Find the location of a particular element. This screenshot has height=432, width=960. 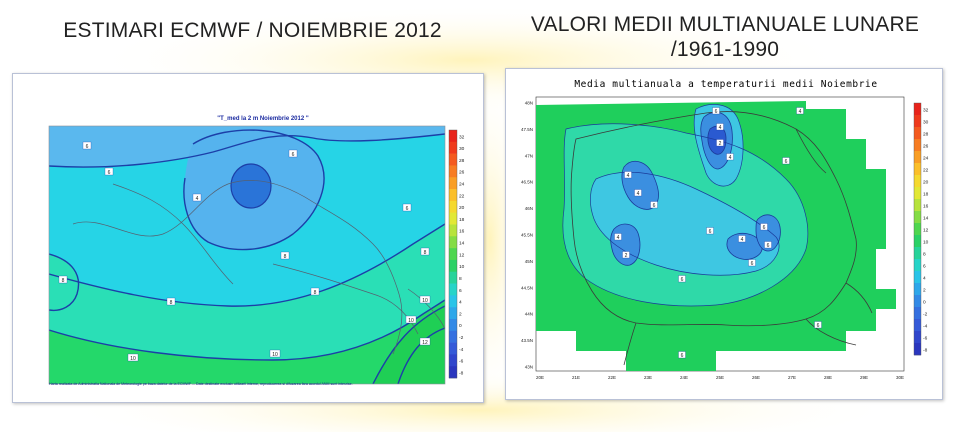

colorbar-tick-label: 0 is located at coordinates (924, 302).